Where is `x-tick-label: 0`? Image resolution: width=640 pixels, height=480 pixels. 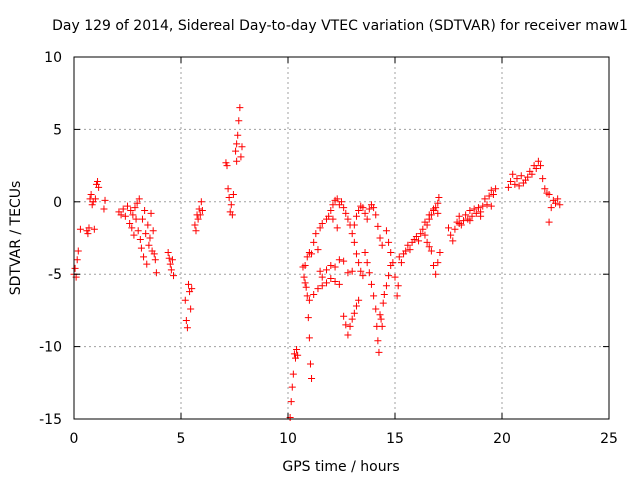
x-tick-label: 0 is located at coordinates (74, 439).